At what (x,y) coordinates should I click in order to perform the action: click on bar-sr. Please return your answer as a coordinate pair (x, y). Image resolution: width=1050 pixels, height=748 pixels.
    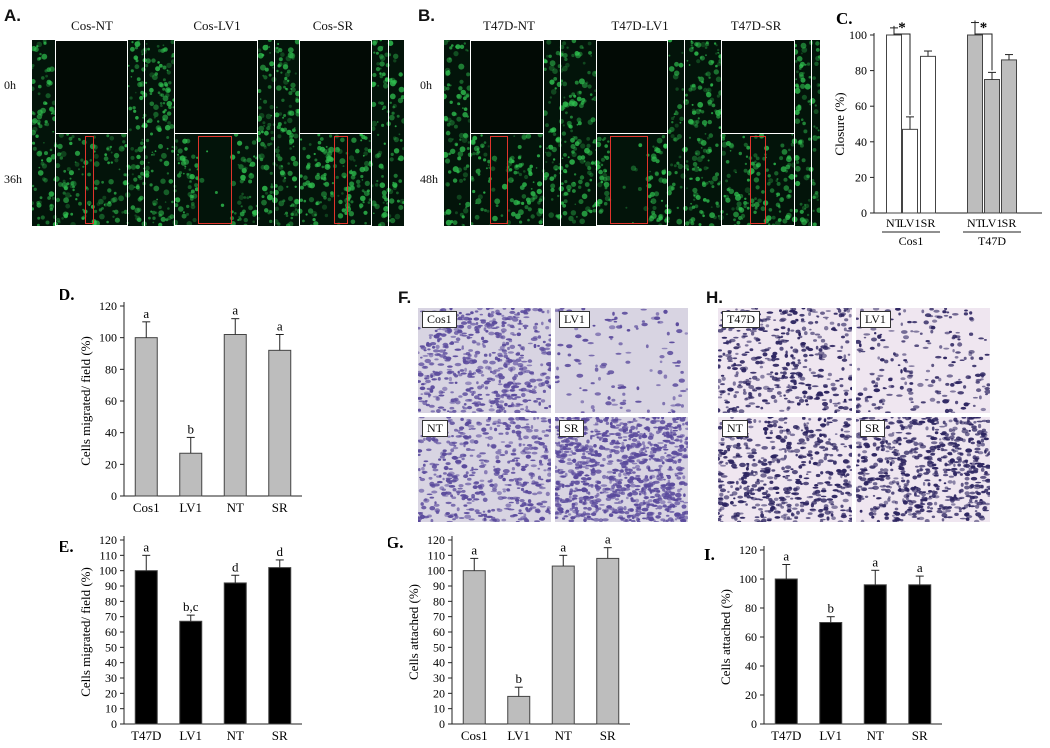
    Looking at the image, I should click on (280, 423).